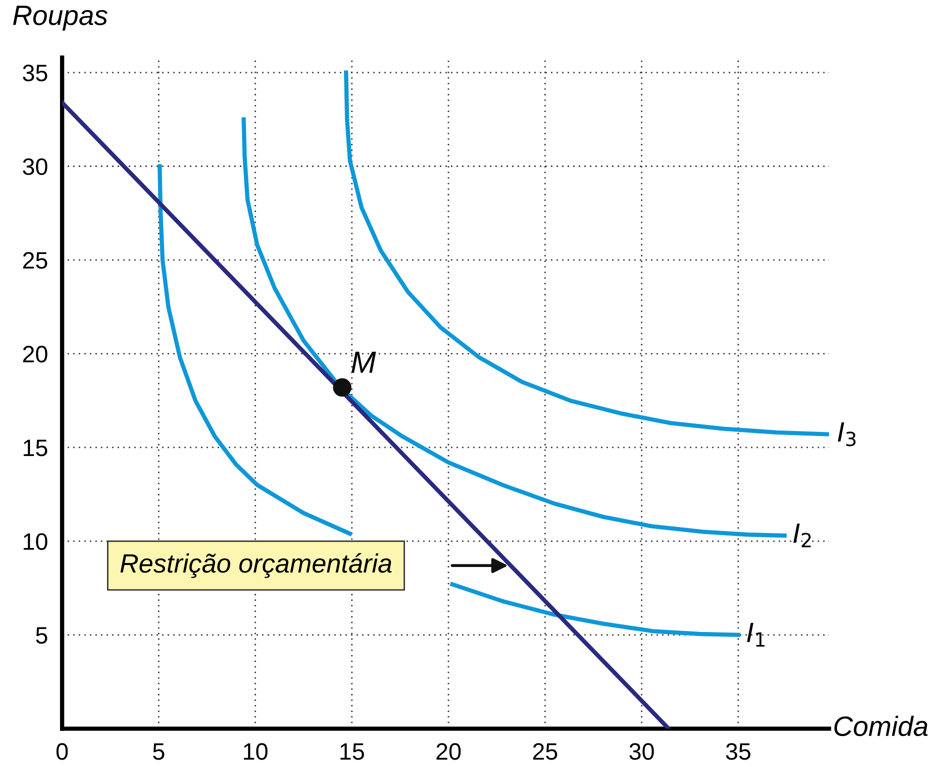  What do you see at coordinates (881, 726) in the screenshot?
I see `x-axis-title: Comida` at bounding box center [881, 726].